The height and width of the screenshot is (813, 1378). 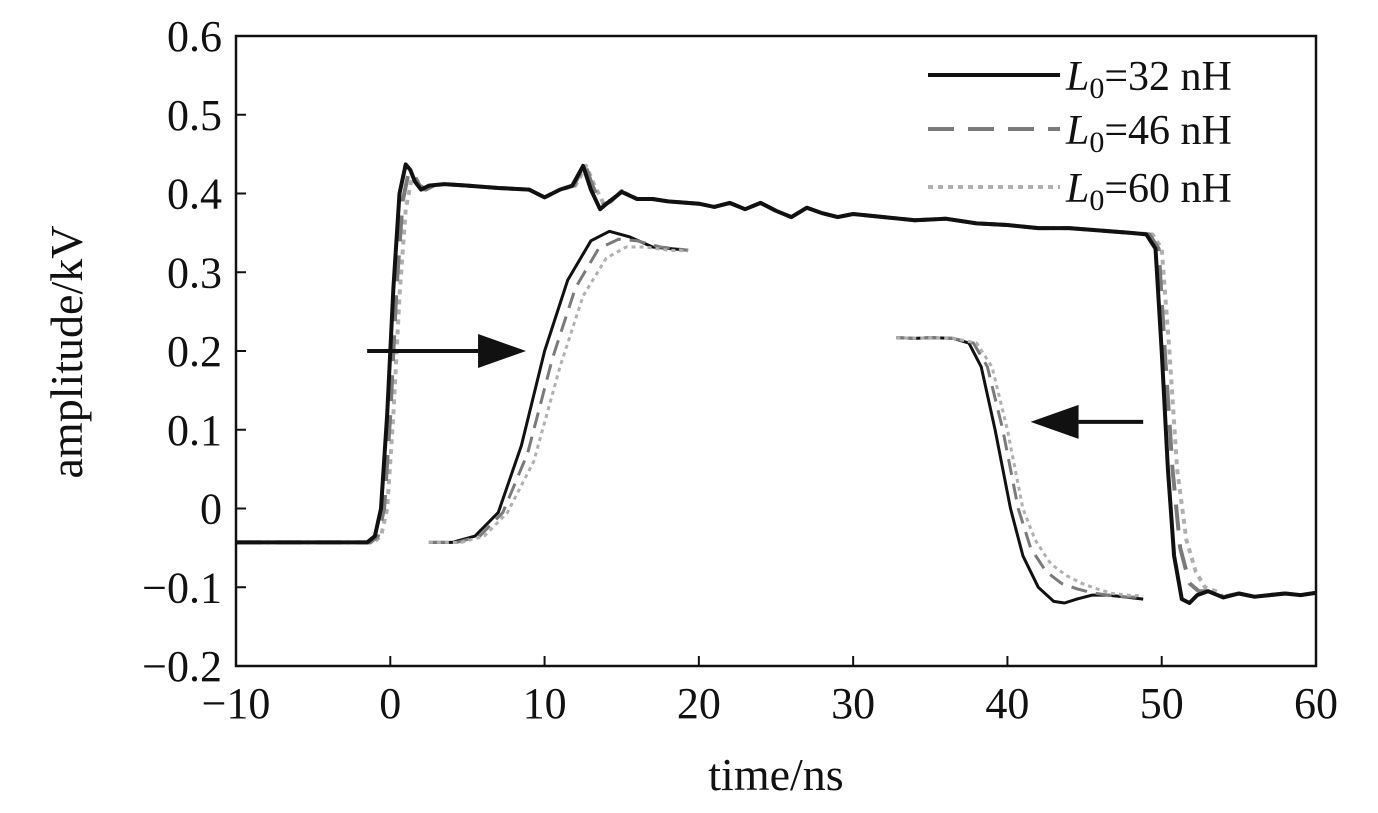 What do you see at coordinates (447, 351) in the screenshot?
I see `right-arrow` at bounding box center [447, 351].